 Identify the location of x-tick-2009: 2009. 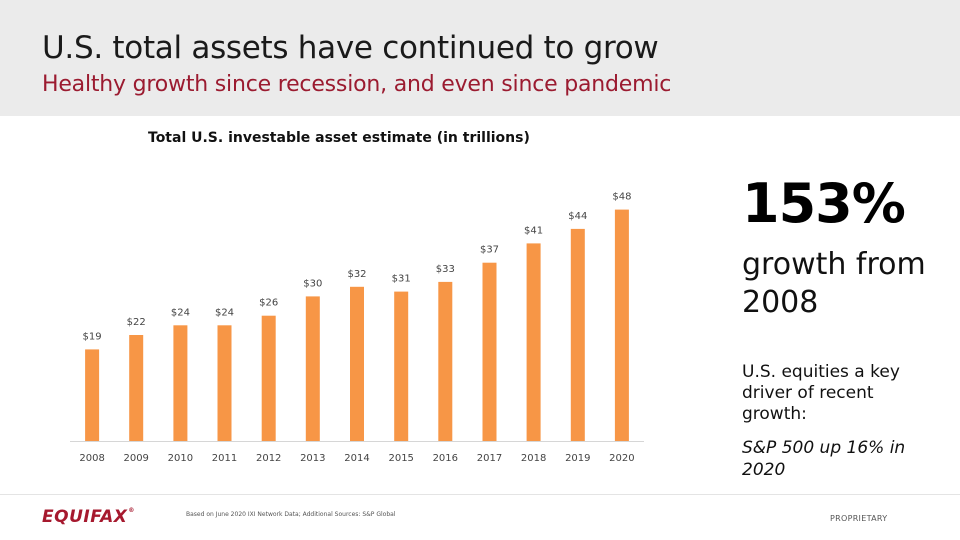
(135, 458).